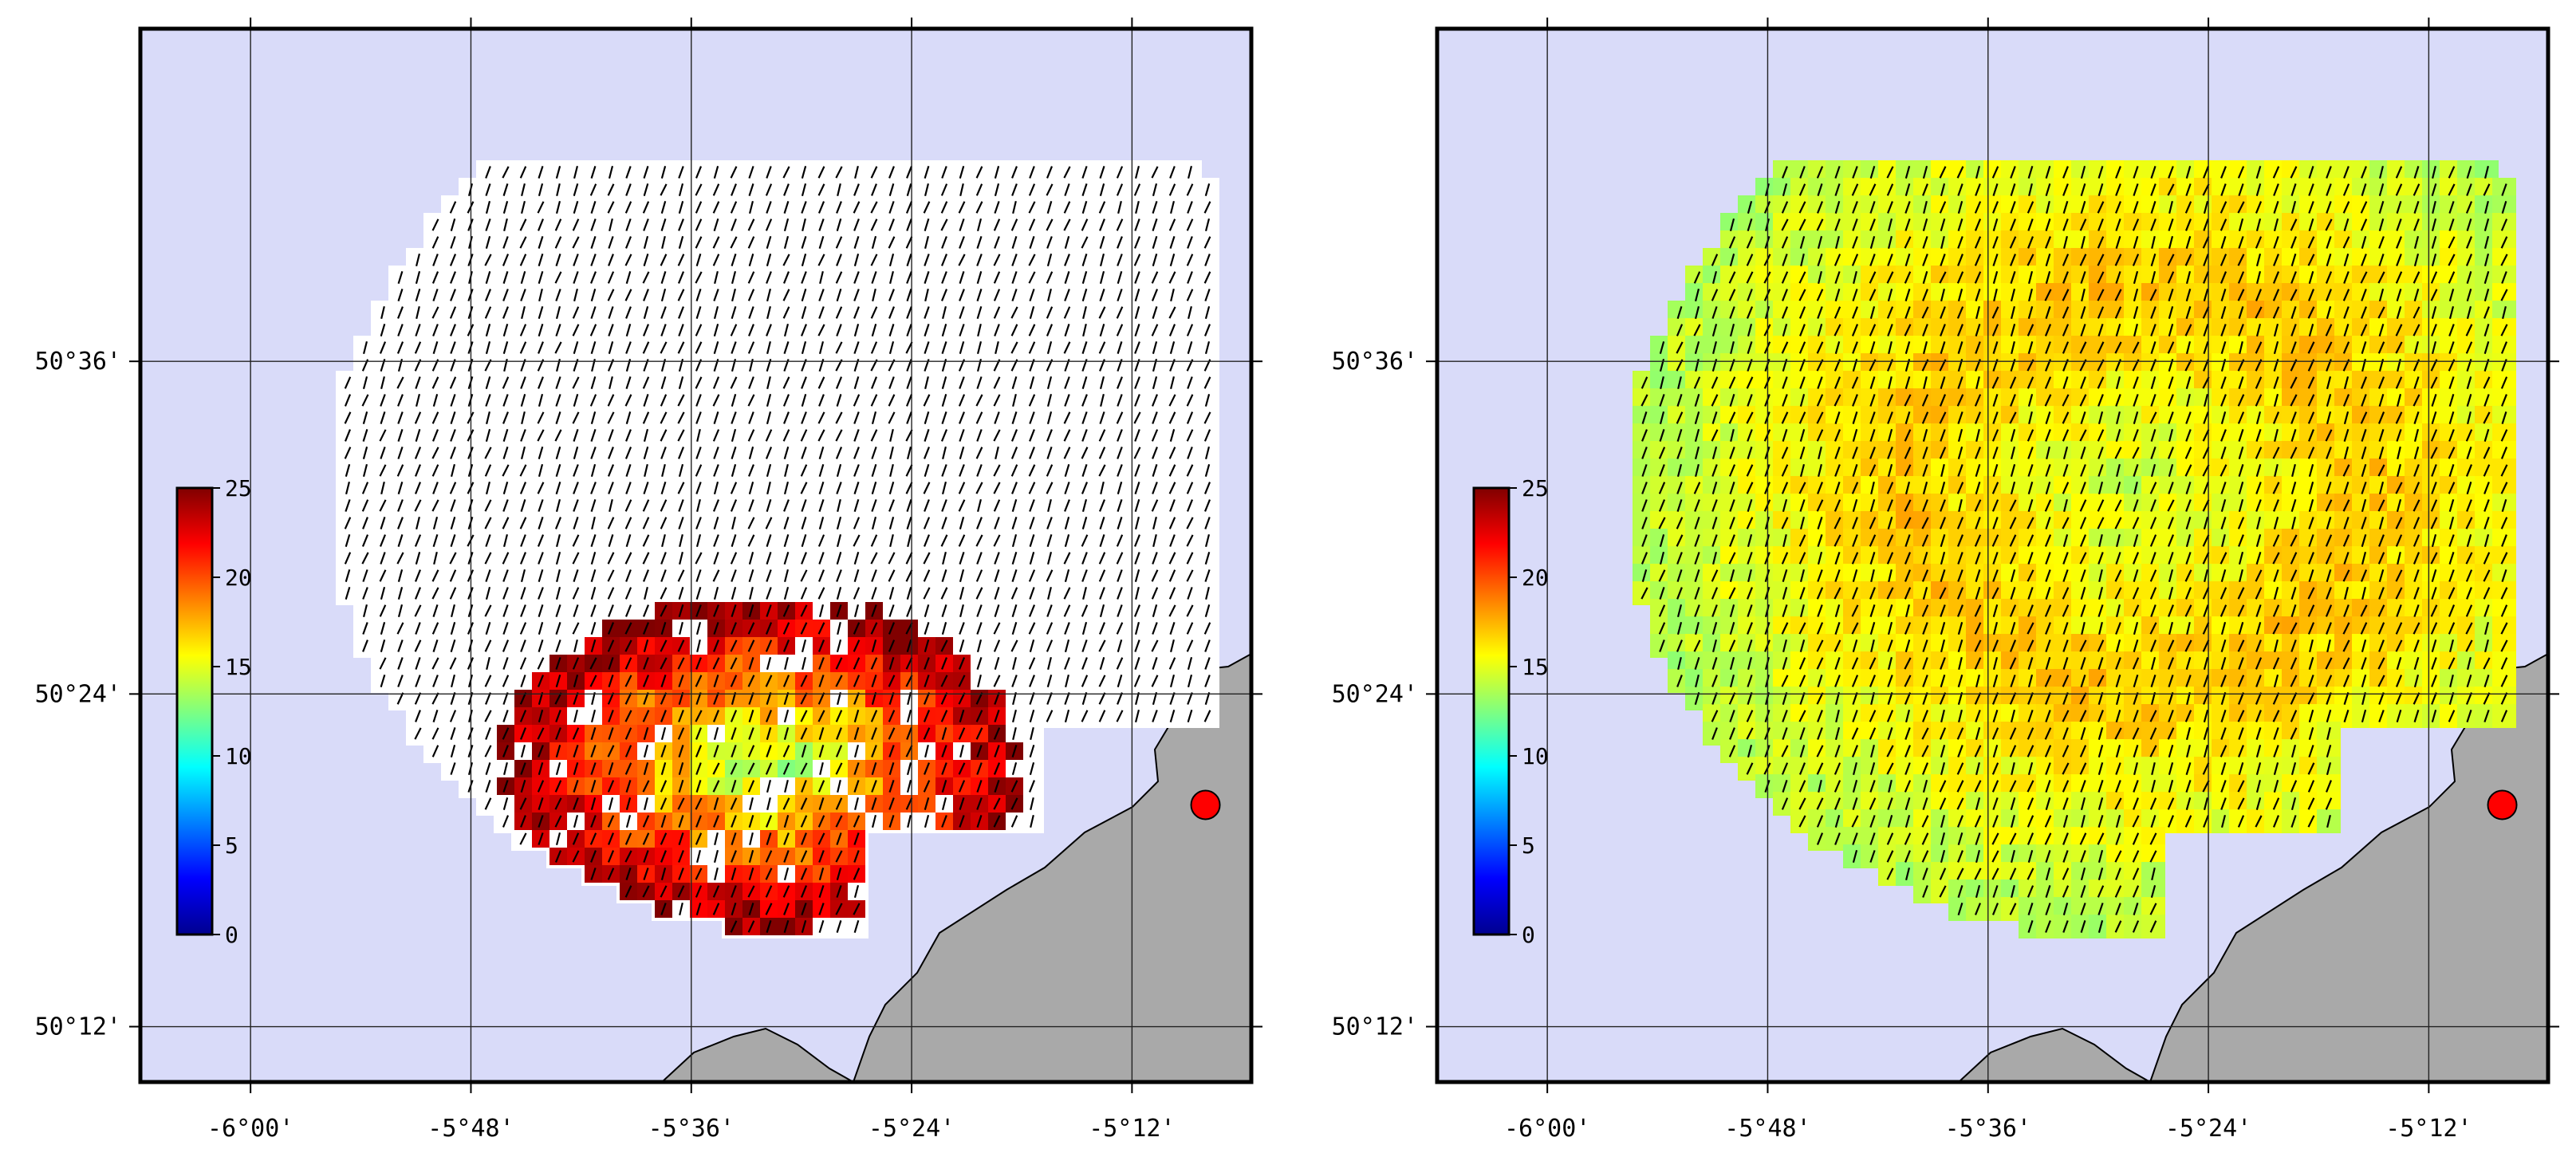  I want to click on colorbar-label: 15, so click(238, 667).